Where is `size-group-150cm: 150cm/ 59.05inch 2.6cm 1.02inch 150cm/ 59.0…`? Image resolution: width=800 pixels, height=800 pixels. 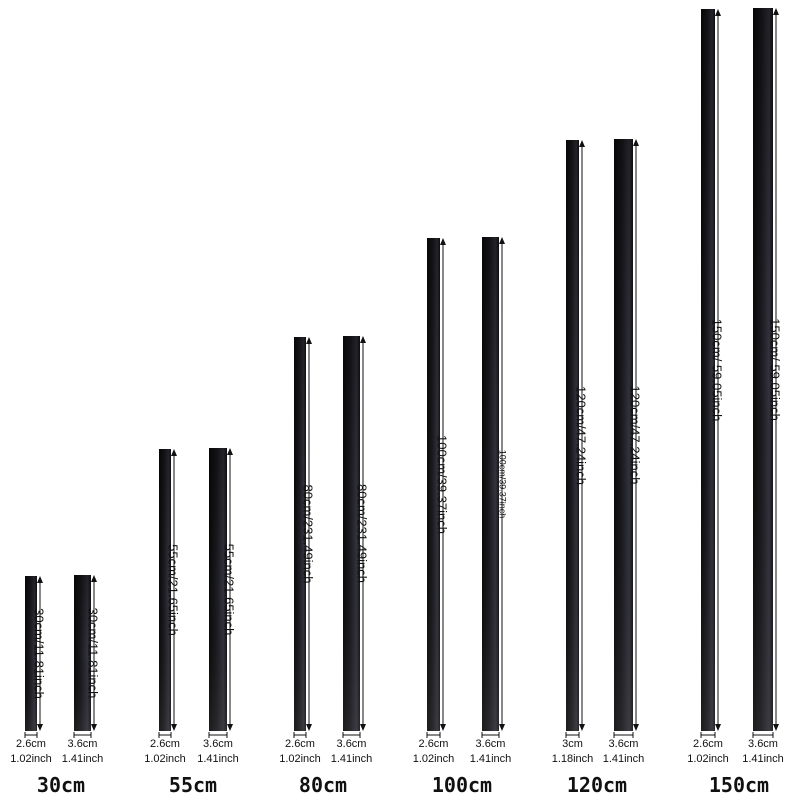 size-group-150cm: 150cm/ 59.05inch 2.6cm 1.02inch 150cm/ 59.0… is located at coordinates (735, 402).